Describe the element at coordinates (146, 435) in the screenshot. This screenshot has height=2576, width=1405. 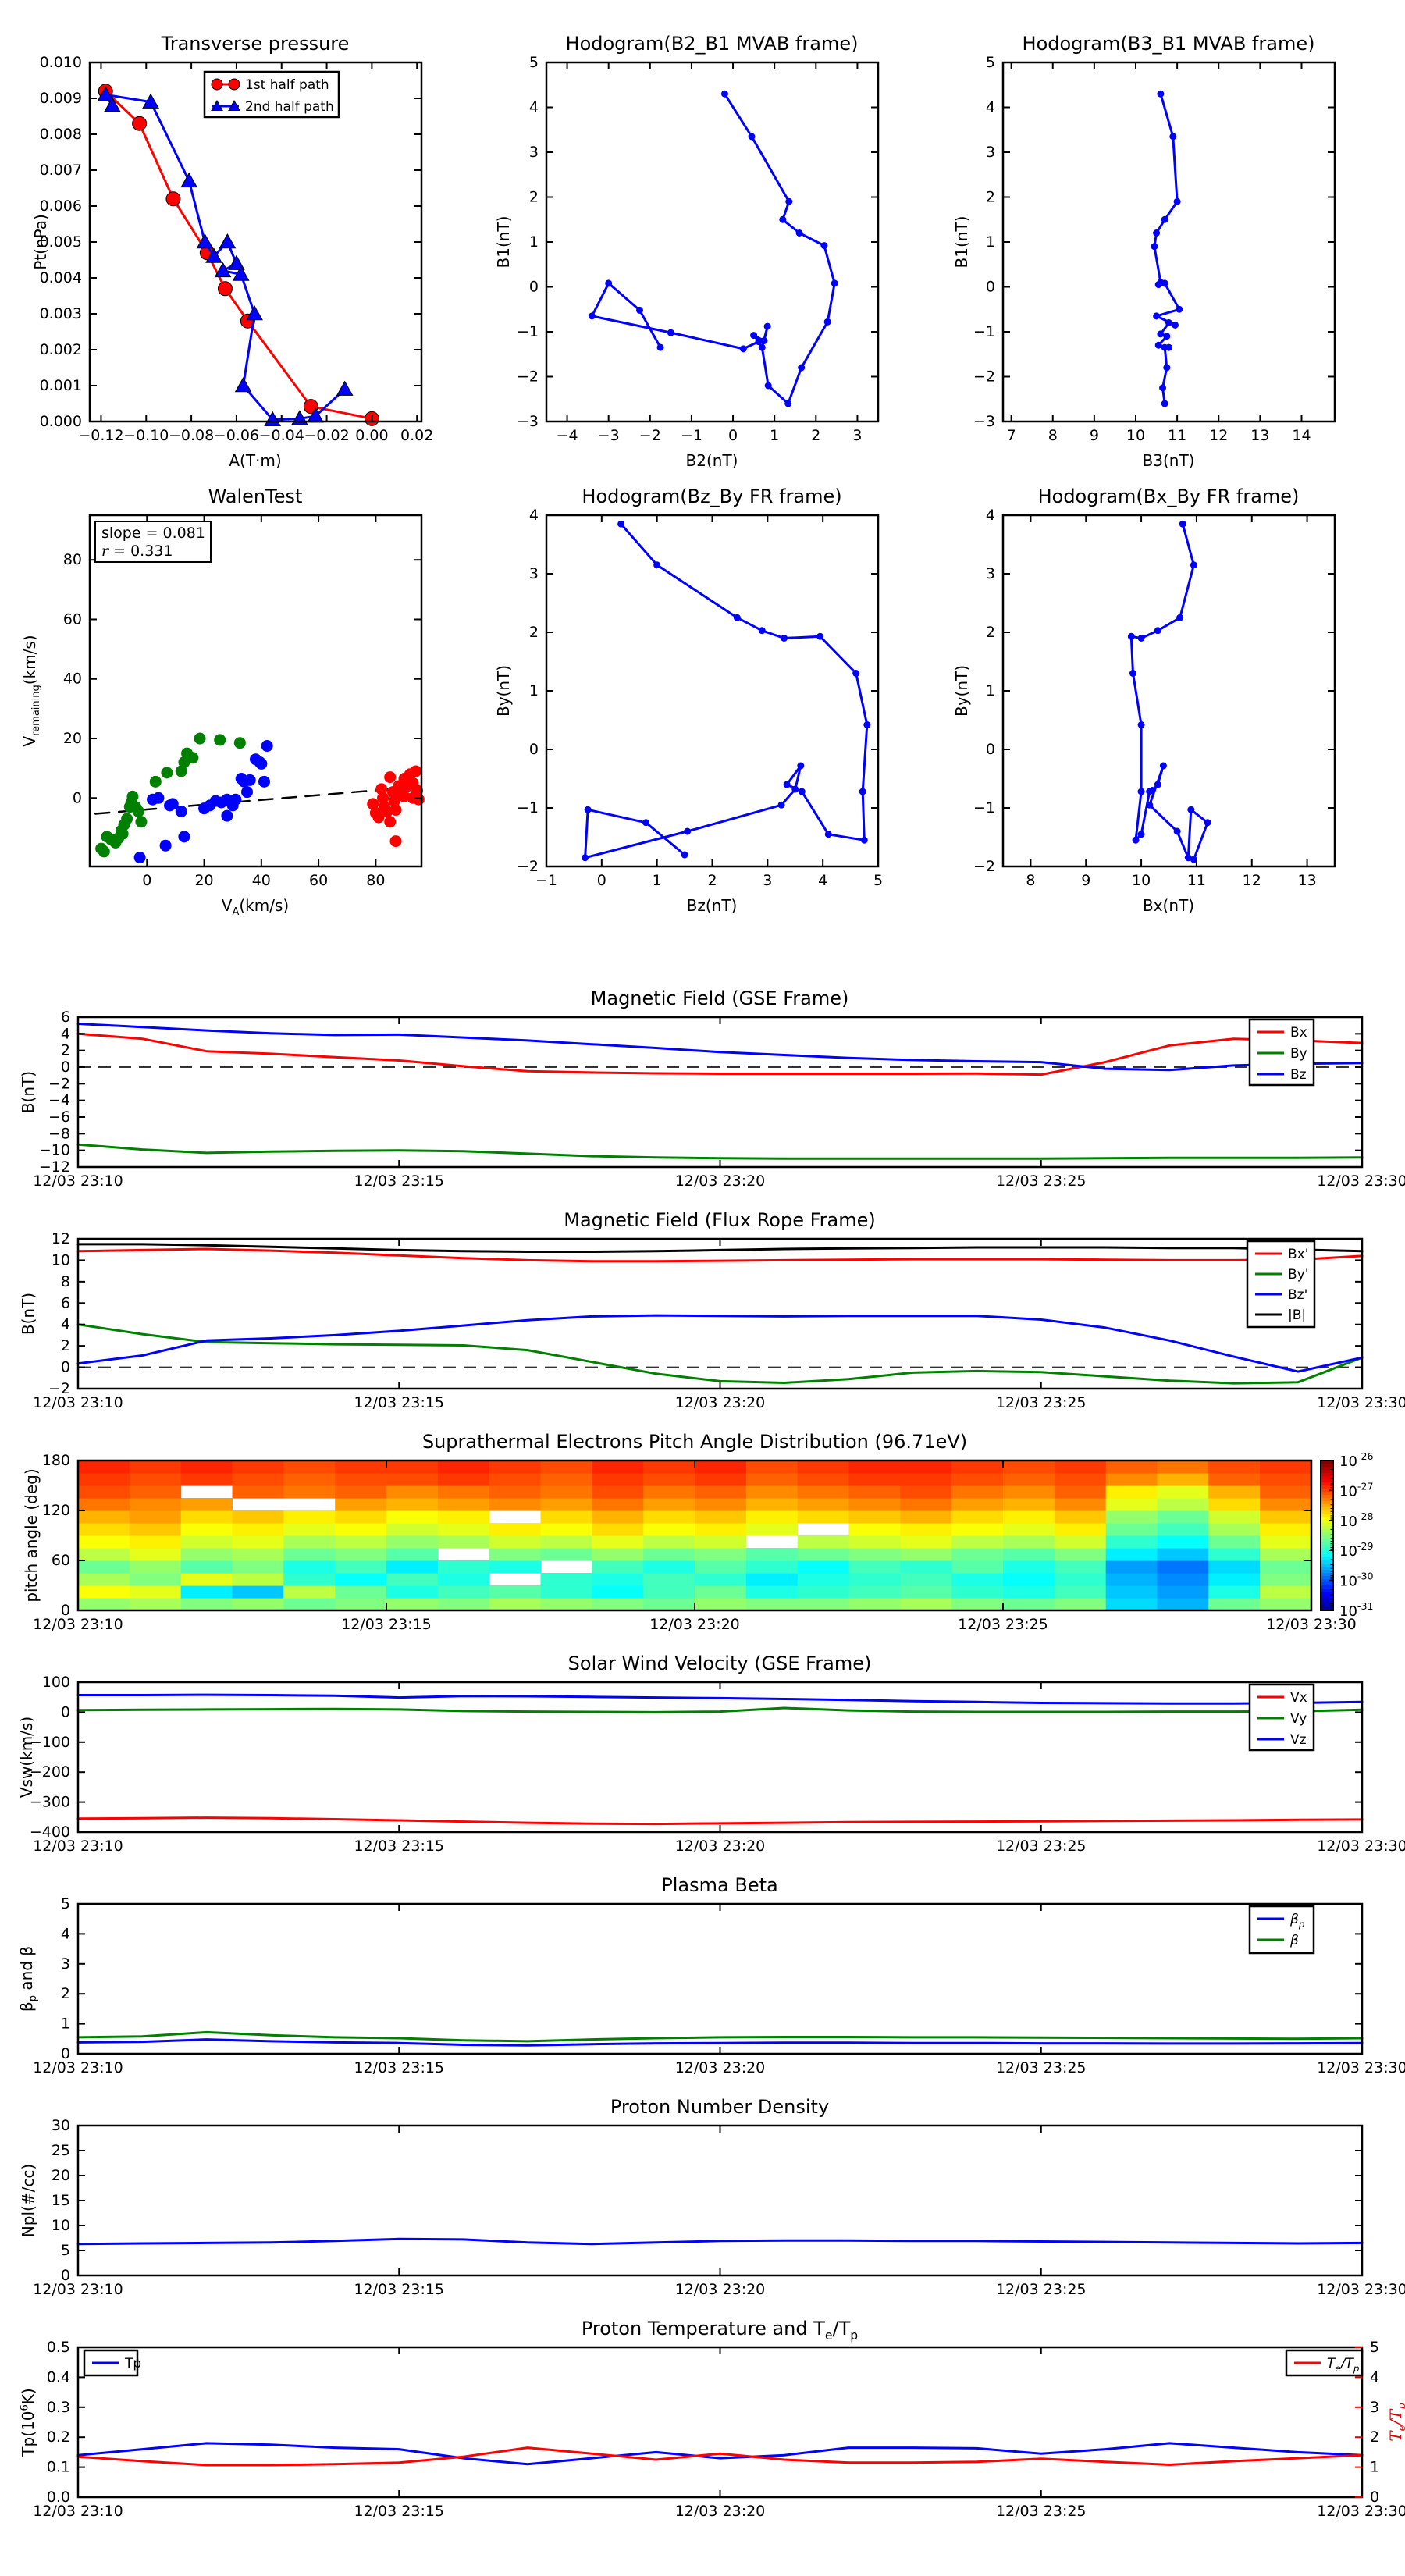
I see `x-tick-label: −0.10` at that location.